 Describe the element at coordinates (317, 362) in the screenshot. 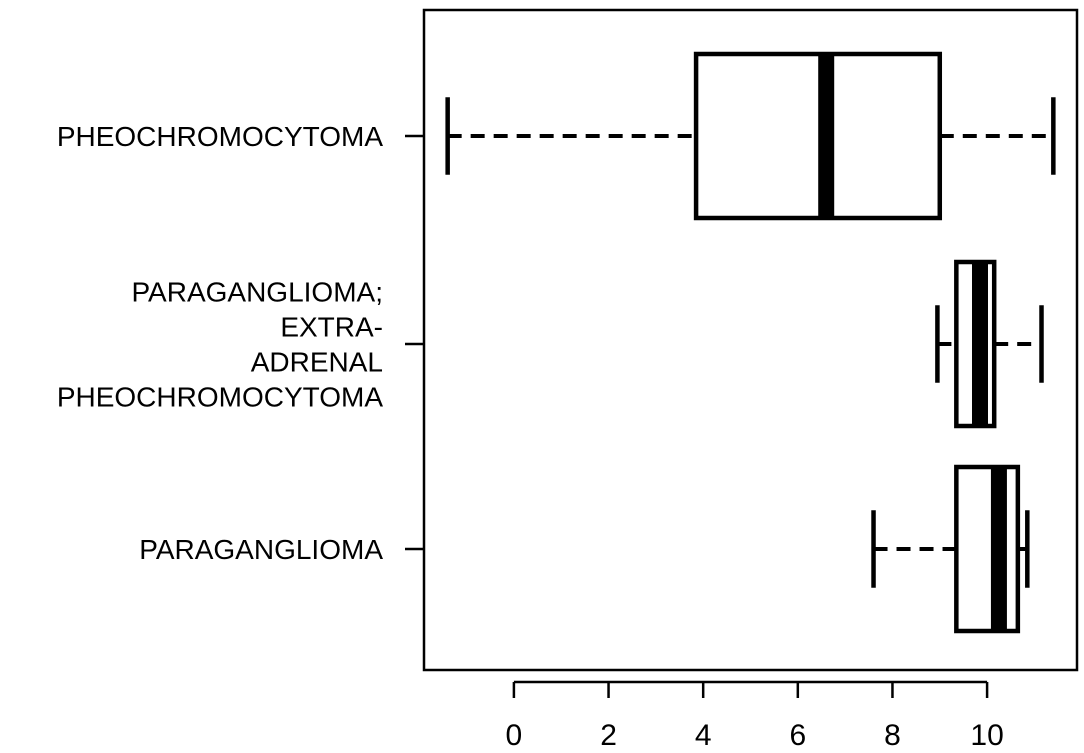

I see `category-label-1-2: ADRENAL` at that location.